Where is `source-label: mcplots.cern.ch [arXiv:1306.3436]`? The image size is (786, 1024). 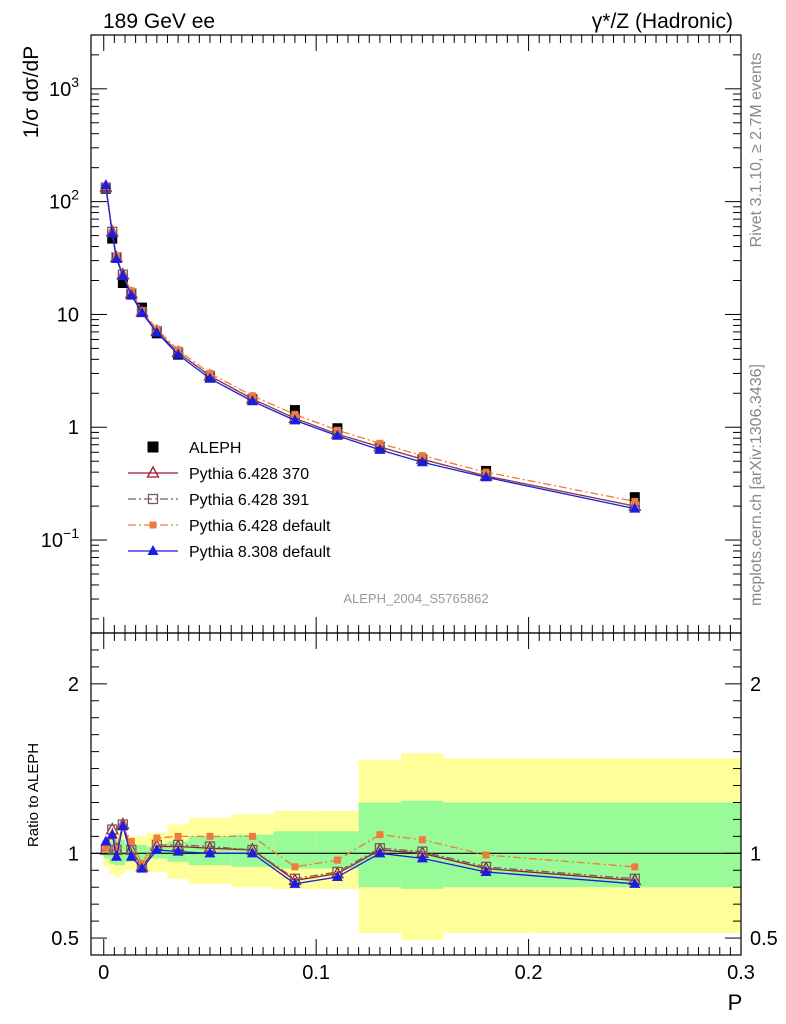
source-label: mcplots.cern.ch [arXiv:1306.3436] is located at coordinates (756, 485).